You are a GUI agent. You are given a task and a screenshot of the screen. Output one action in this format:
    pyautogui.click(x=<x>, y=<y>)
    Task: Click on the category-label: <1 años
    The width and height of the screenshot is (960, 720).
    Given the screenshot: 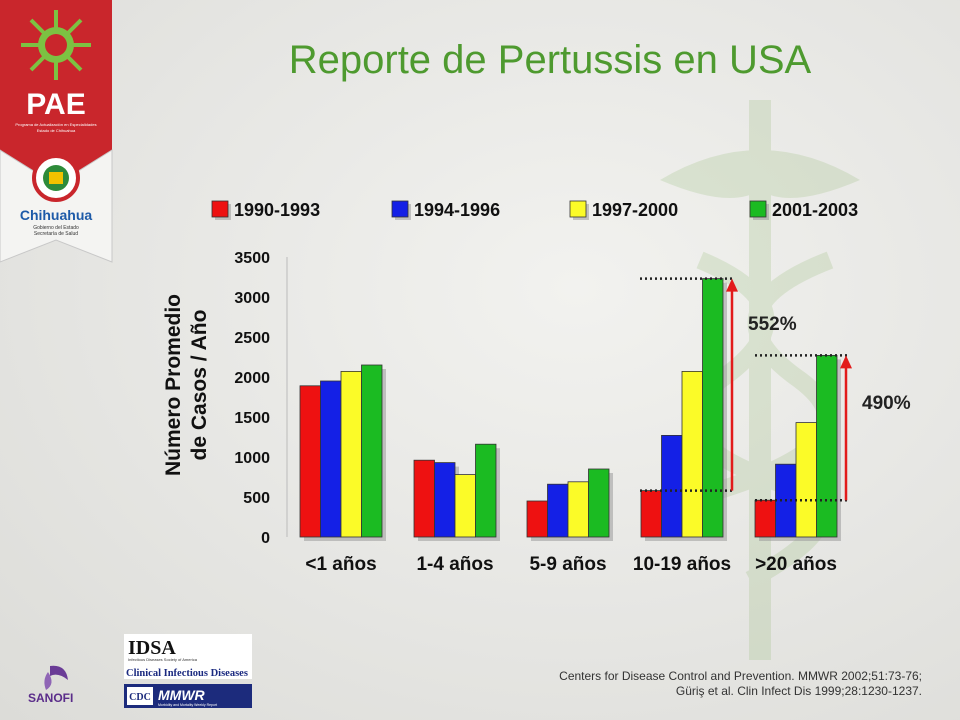 What is the action you would take?
    pyautogui.click(x=340, y=564)
    